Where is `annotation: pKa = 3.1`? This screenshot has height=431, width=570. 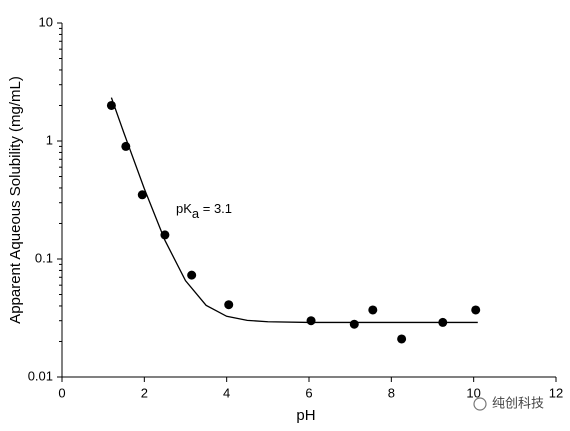 annotation: pKa = 3.1 is located at coordinates (204, 211).